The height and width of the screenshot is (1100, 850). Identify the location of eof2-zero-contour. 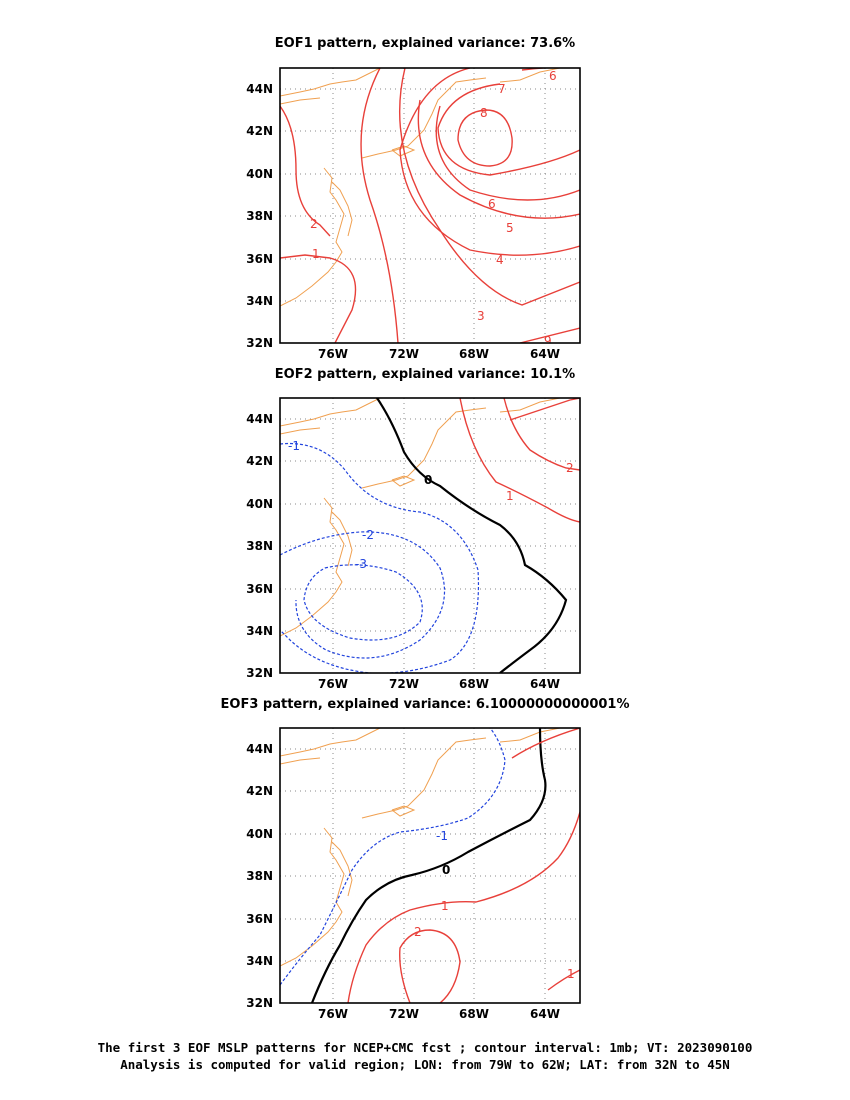
(472, 535).